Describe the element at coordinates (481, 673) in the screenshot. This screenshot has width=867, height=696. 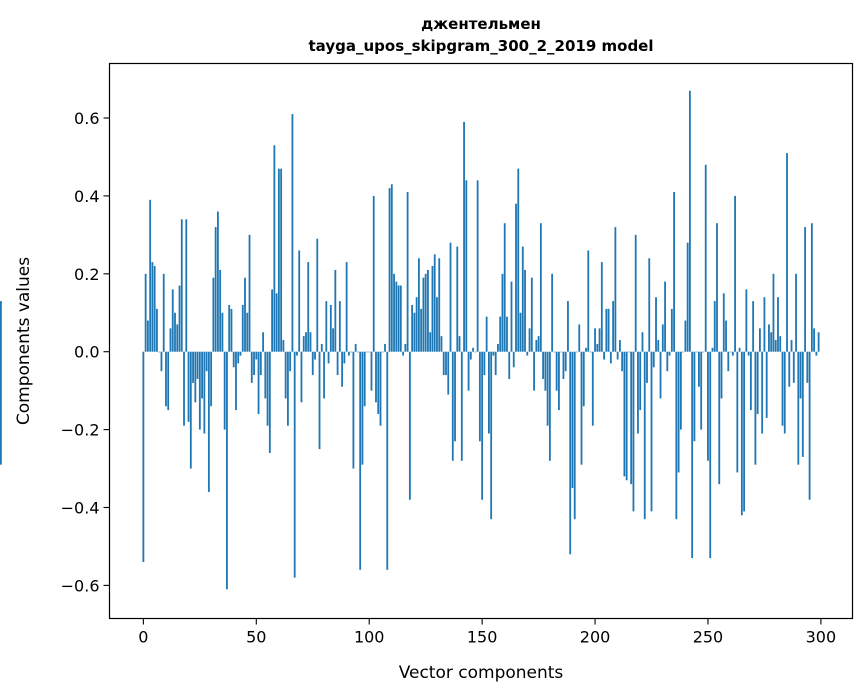
I see `x-axis-label: Vector components` at that location.